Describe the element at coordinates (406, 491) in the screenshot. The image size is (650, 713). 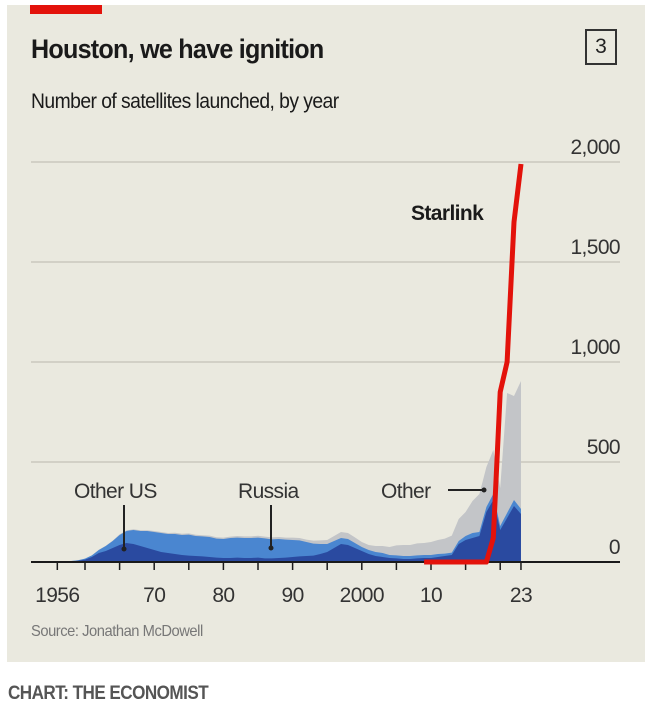
I see `annotation-other: Other` at that location.